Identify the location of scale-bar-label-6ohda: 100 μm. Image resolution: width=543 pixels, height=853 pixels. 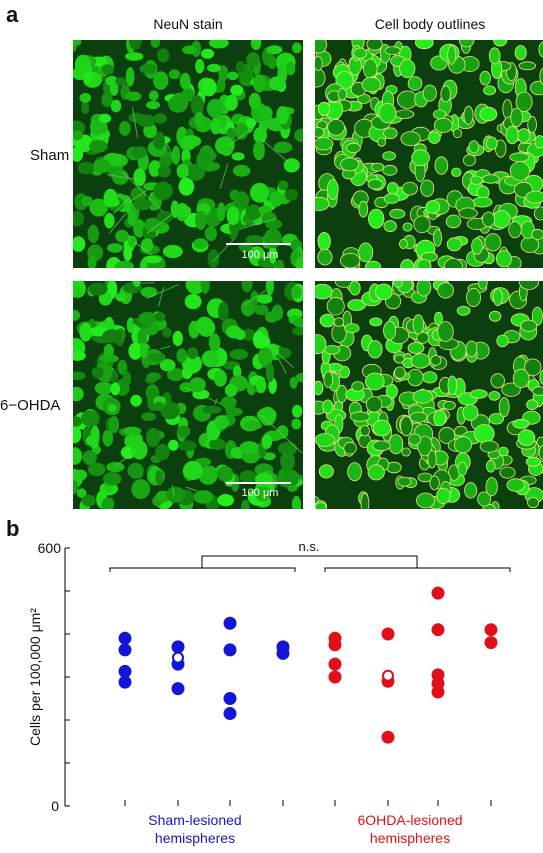
(260, 493).